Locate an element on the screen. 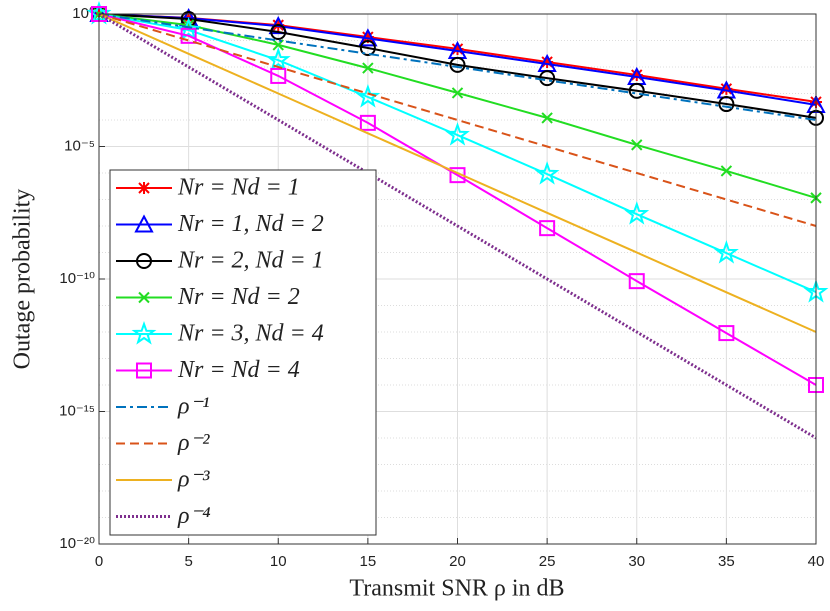 Image resolution: width=830 pixels, height=611 pixels. x-tick-label: 40 is located at coordinates (816, 561).